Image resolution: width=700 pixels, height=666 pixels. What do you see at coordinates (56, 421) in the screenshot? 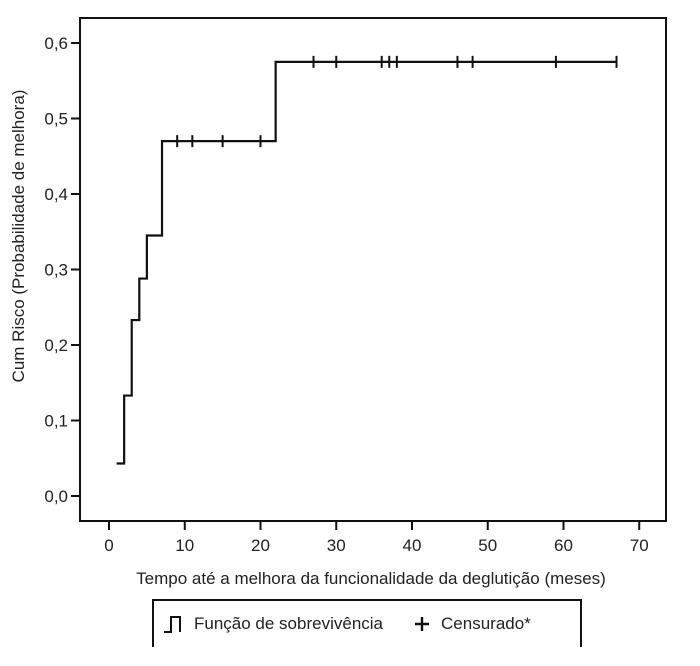
I see `y-tick-label: 0,1` at bounding box center [56, 421].